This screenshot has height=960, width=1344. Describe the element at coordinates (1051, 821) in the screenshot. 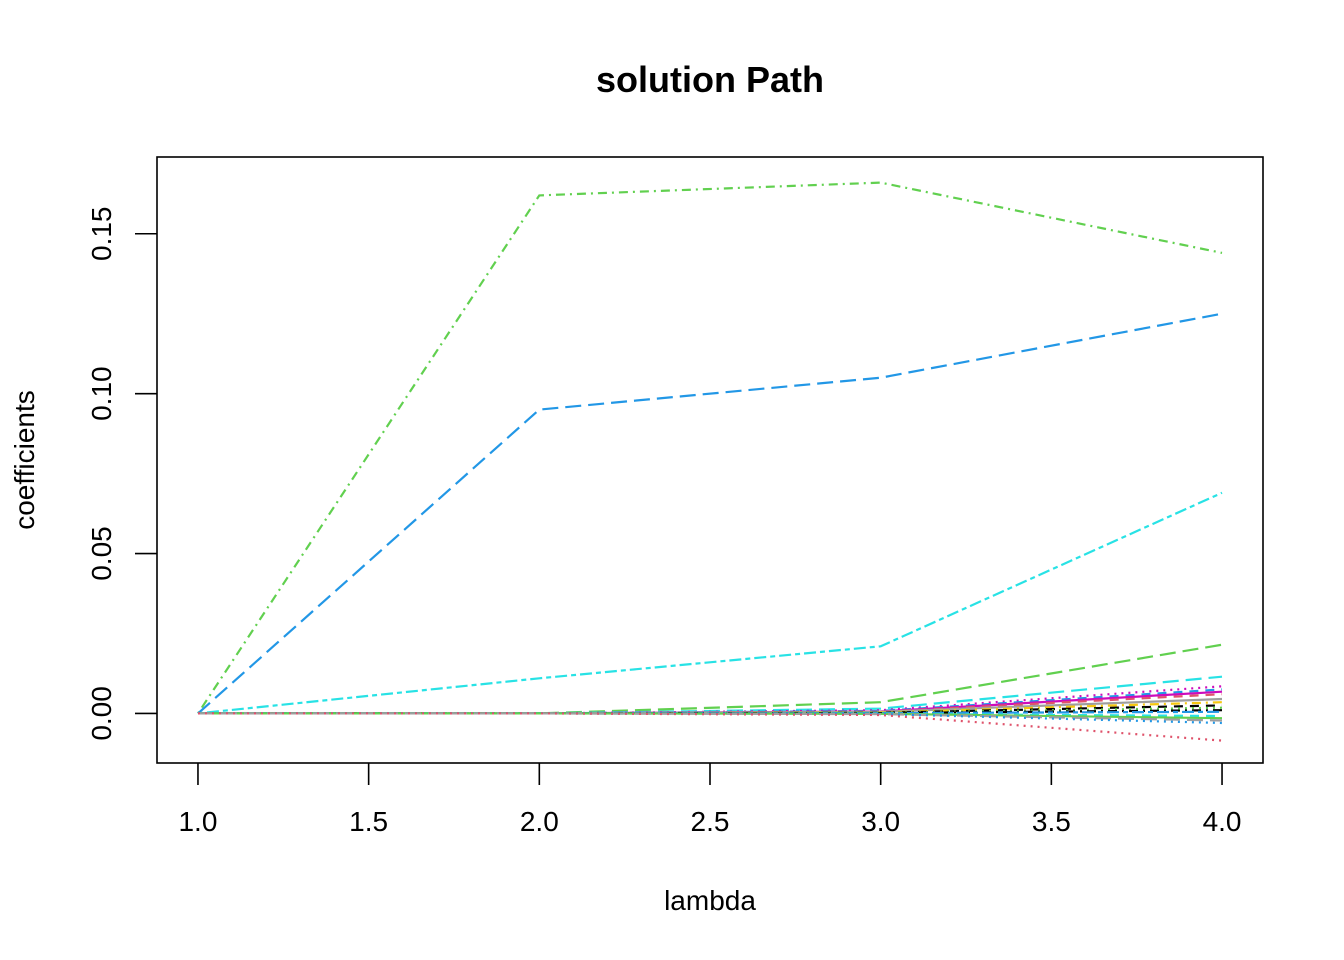

I see `x-tick-label-5: 3.5` at that location.